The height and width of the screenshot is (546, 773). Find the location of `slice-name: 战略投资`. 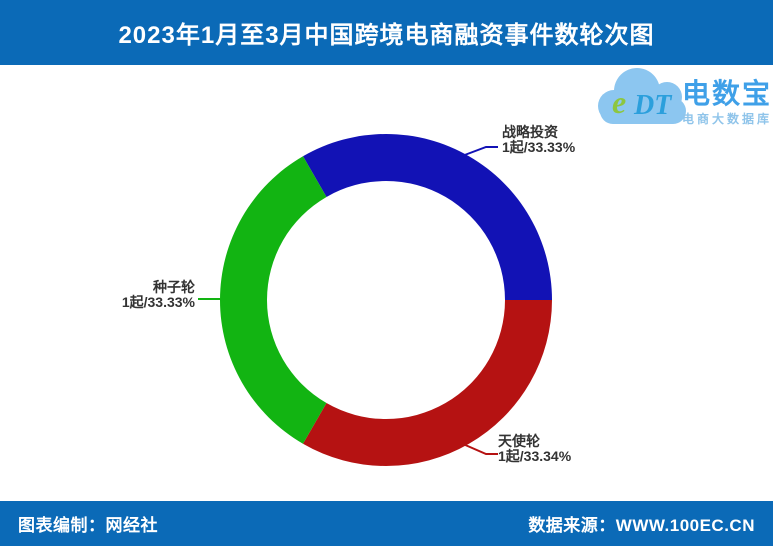

slice-name: 战略投资 is located at coordinates (530, 132).